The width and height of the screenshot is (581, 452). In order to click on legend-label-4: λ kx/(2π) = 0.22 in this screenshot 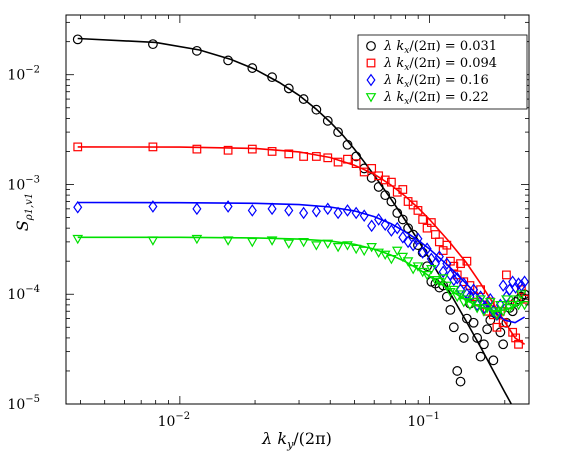, I will do `click(436, 98)`.